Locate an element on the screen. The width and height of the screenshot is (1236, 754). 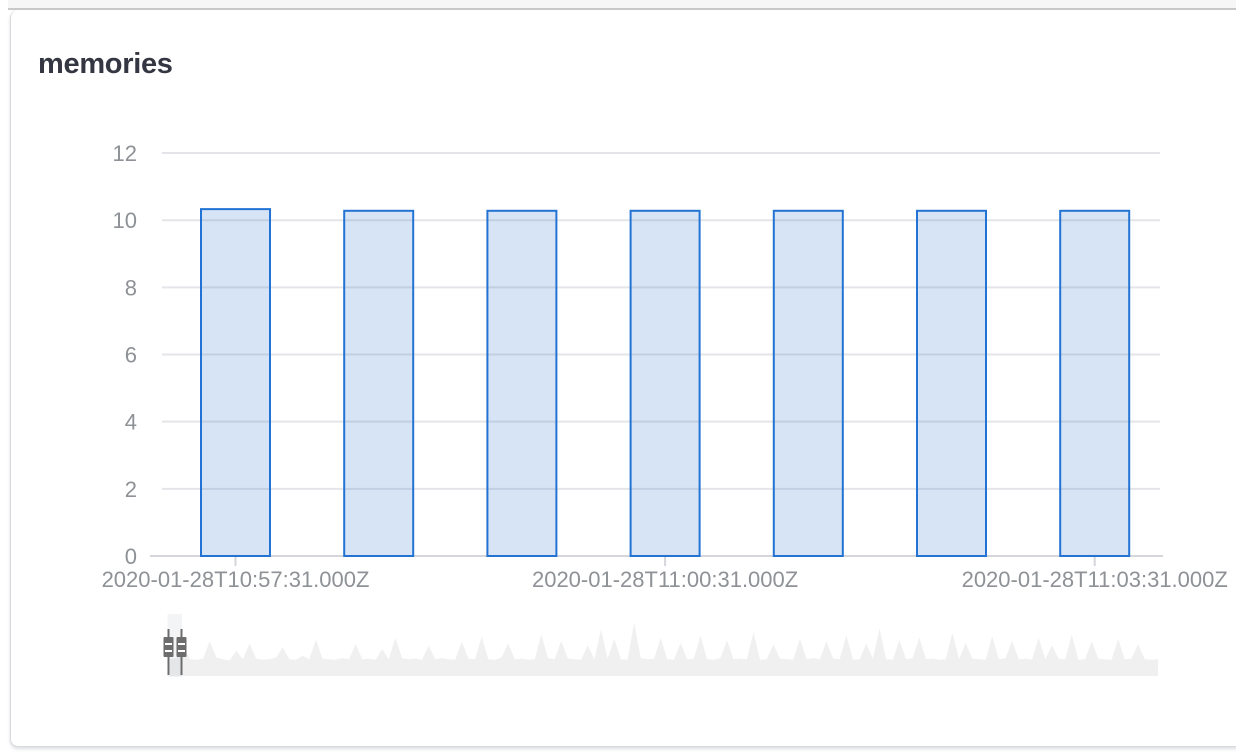
y-tick-label: 4 is located at coordinates (131, 422).